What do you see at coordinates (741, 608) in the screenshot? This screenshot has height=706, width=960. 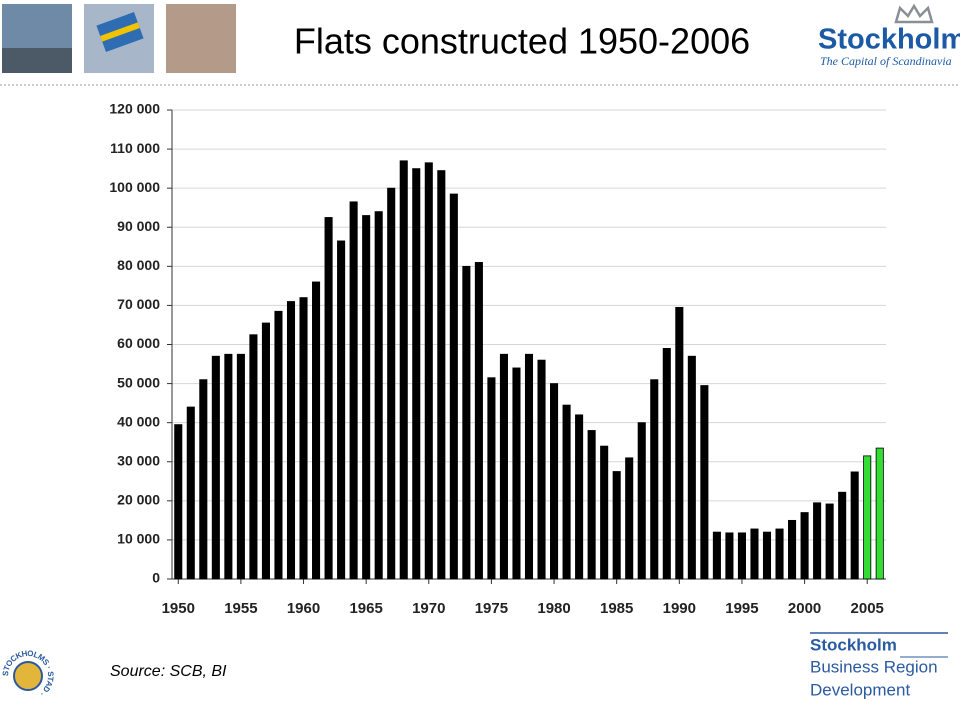 I see `x-tick-label: 1995` at bounding box center [741, 608].